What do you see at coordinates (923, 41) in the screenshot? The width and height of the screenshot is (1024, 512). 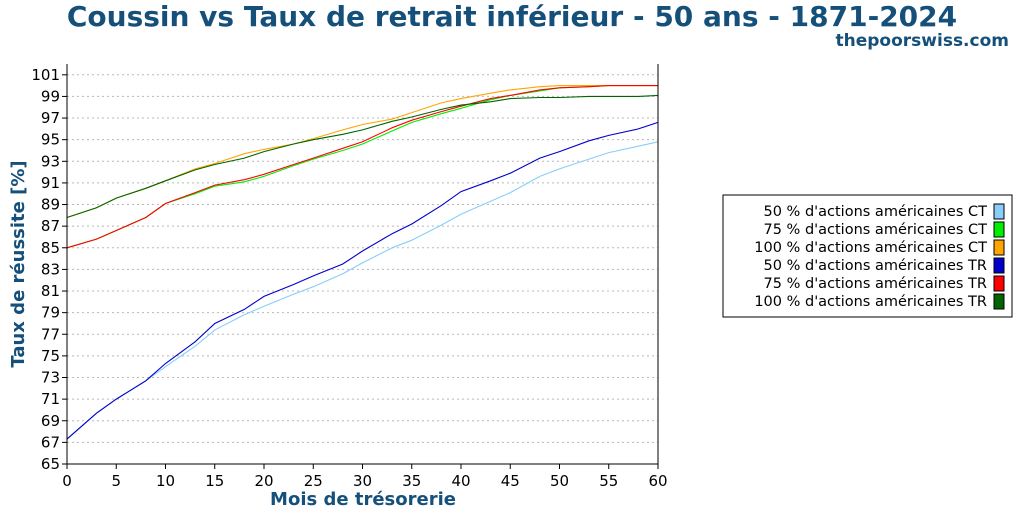 I see `site-name: thepoorswiss.com` at bounding box center [923, 41].